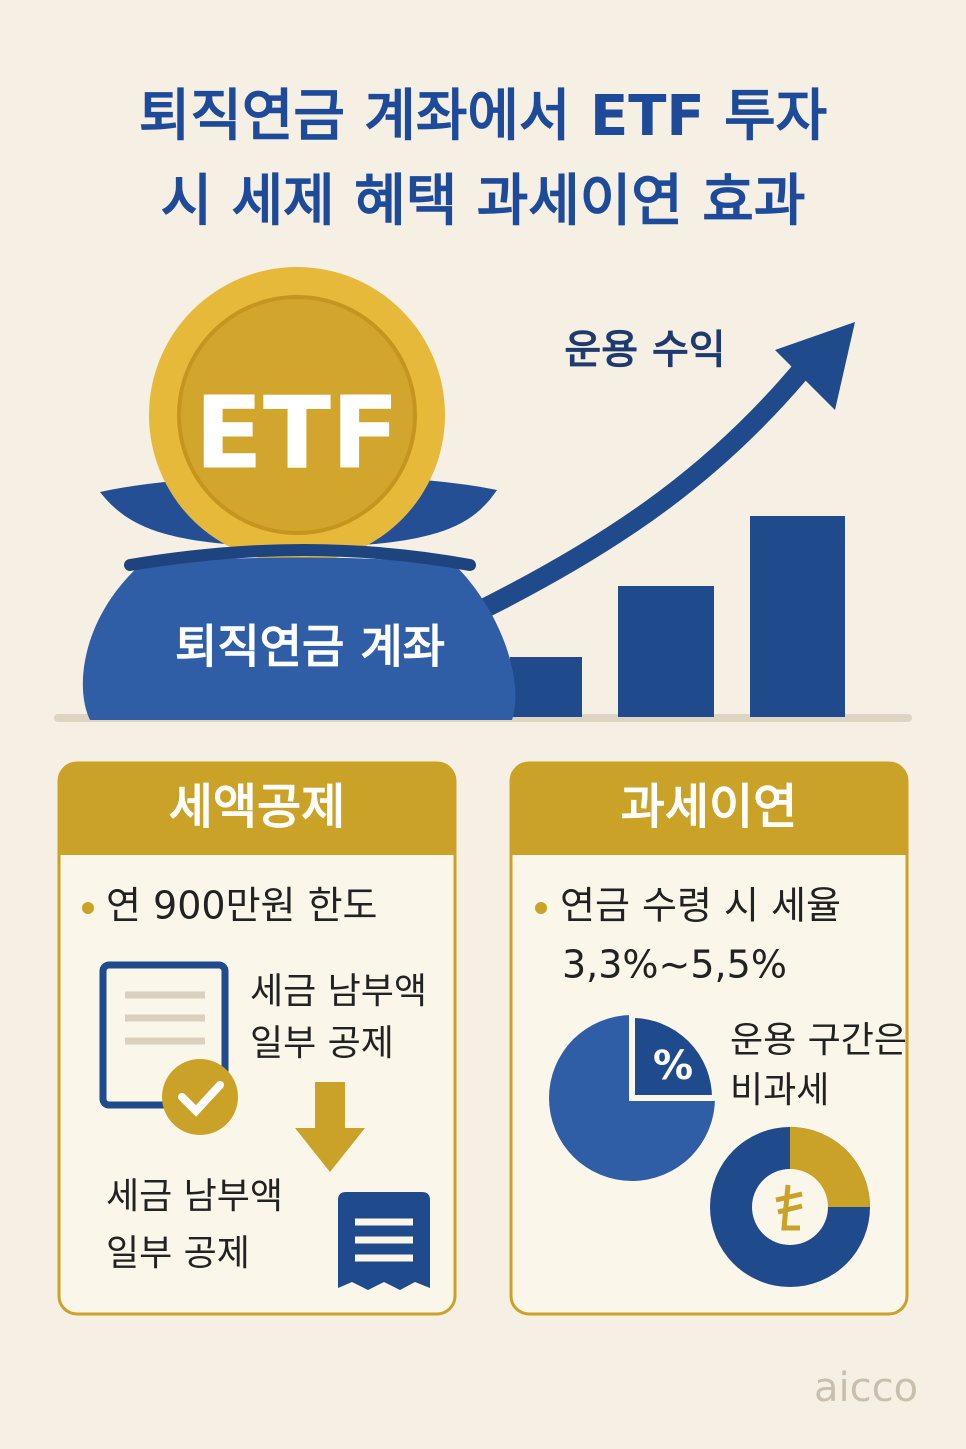  I want to click on growth-label: 운용 수익, so click(644, 350).